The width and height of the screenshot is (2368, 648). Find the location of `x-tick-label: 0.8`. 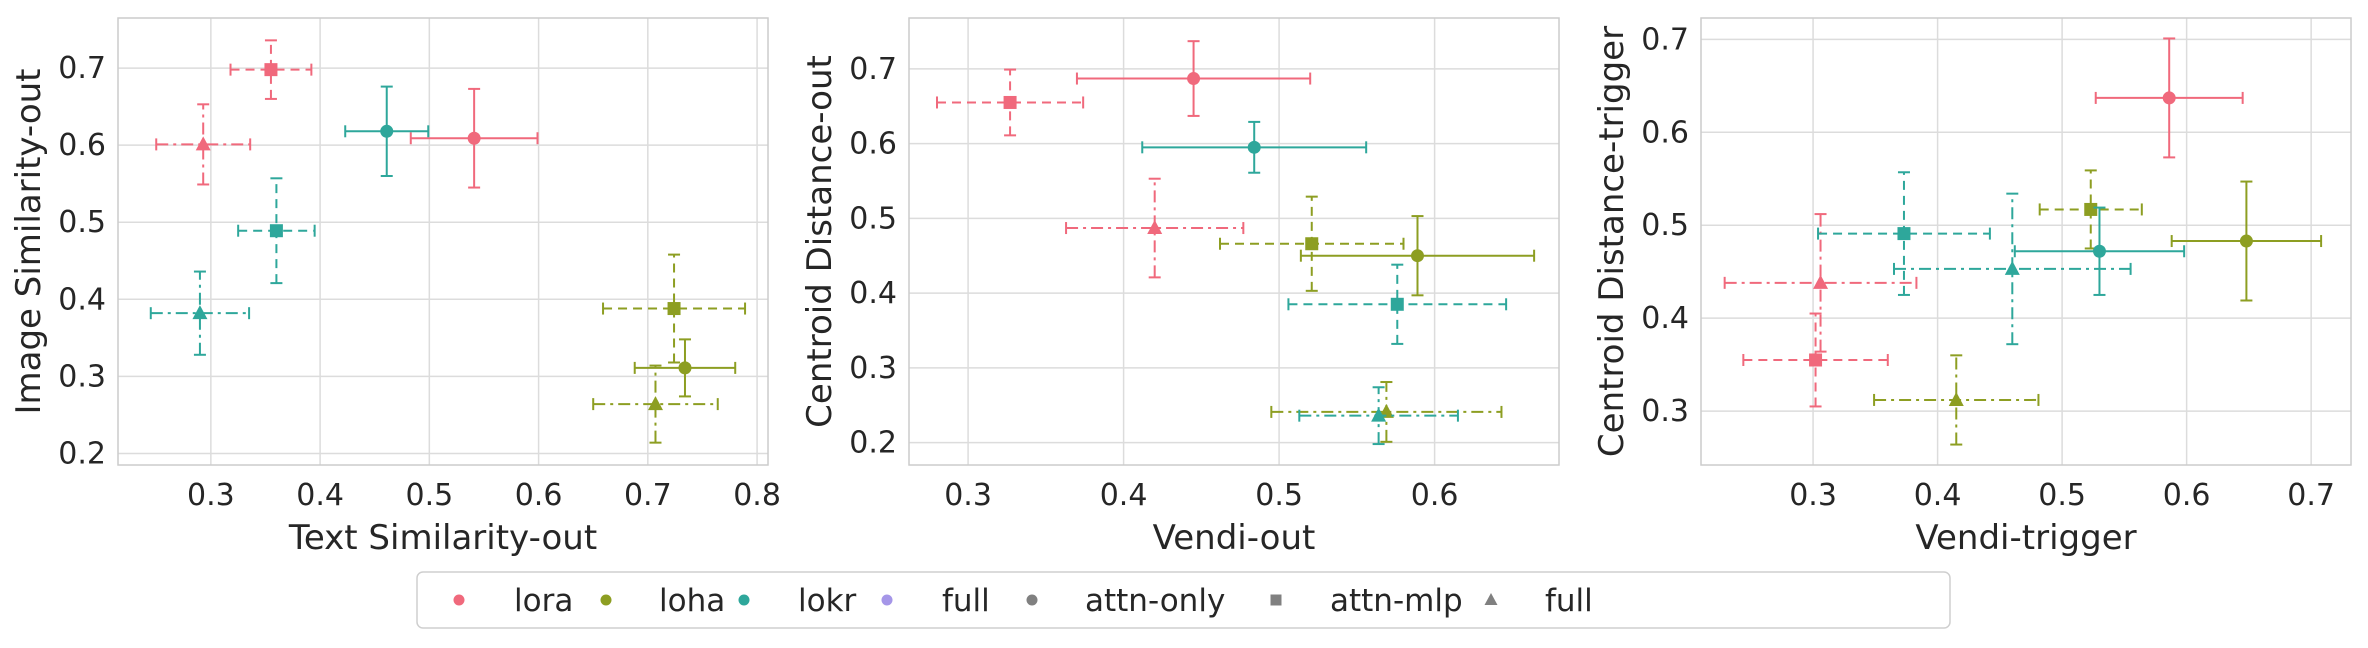

x-tick-label: 0.8 is located at coordinates (757, 495).